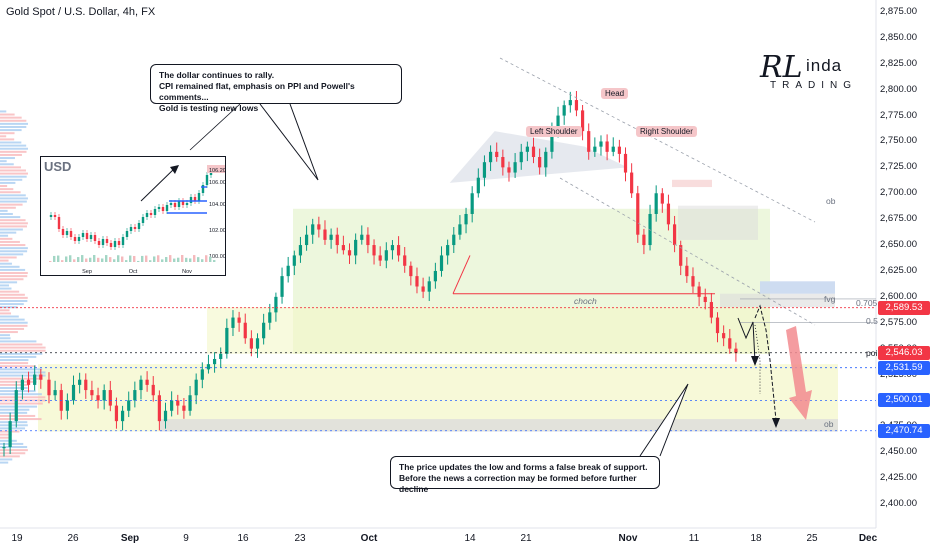 The image size is (932, 550). What do you see at coordinates (87, 272) in the screenshot?
I see `inset-x-tick: Sep` at bounding box center [87, 272].